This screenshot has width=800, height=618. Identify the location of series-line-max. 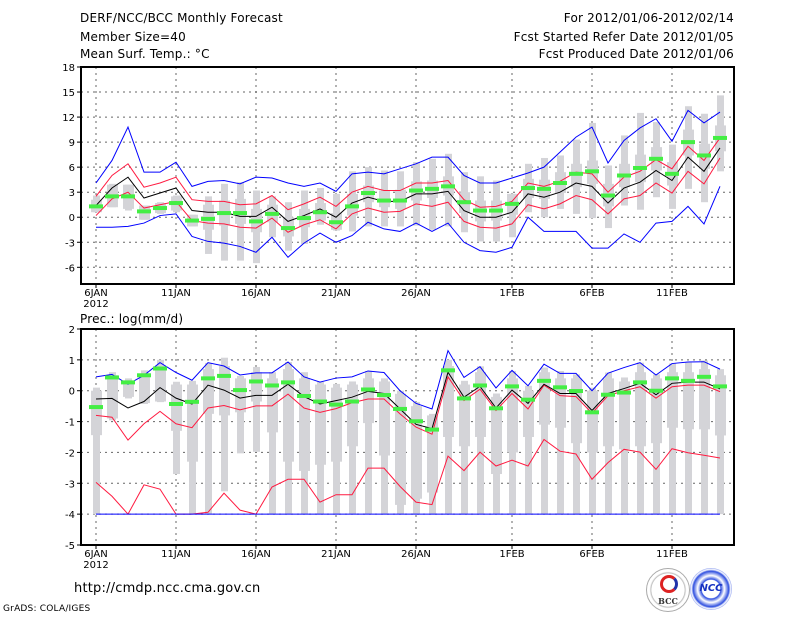
(408, 379).